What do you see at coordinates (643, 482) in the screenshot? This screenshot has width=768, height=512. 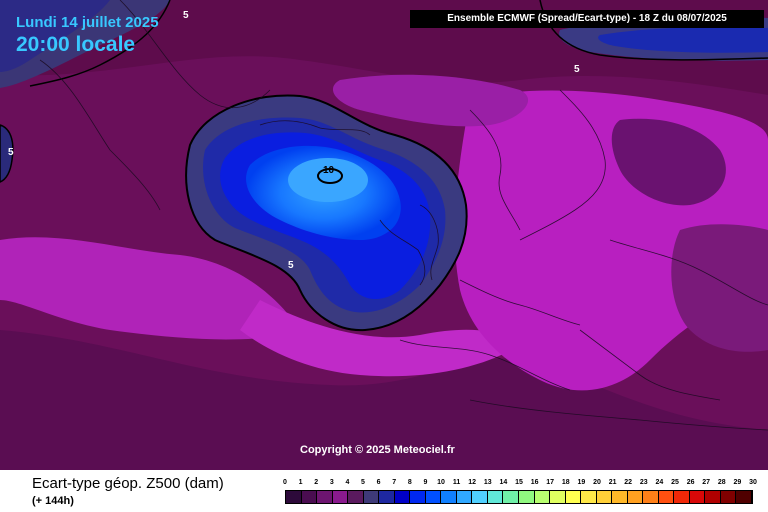 I see `legend-label: 23` at bounding box center [643, 482].